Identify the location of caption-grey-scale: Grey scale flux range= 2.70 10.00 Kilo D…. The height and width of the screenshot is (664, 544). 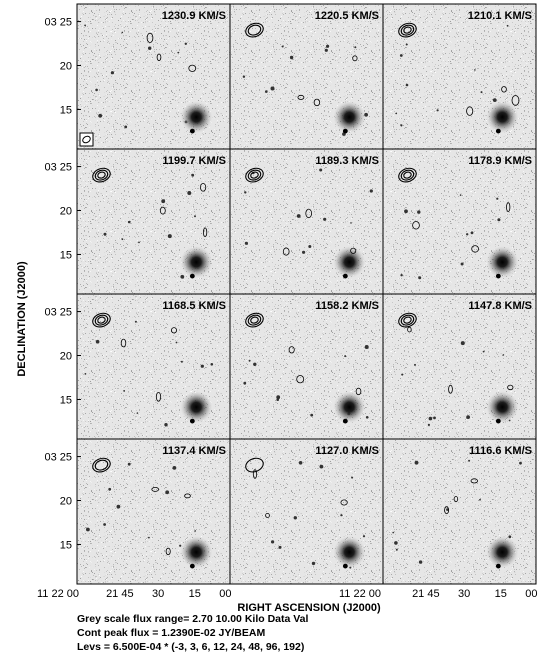
(193, 619).